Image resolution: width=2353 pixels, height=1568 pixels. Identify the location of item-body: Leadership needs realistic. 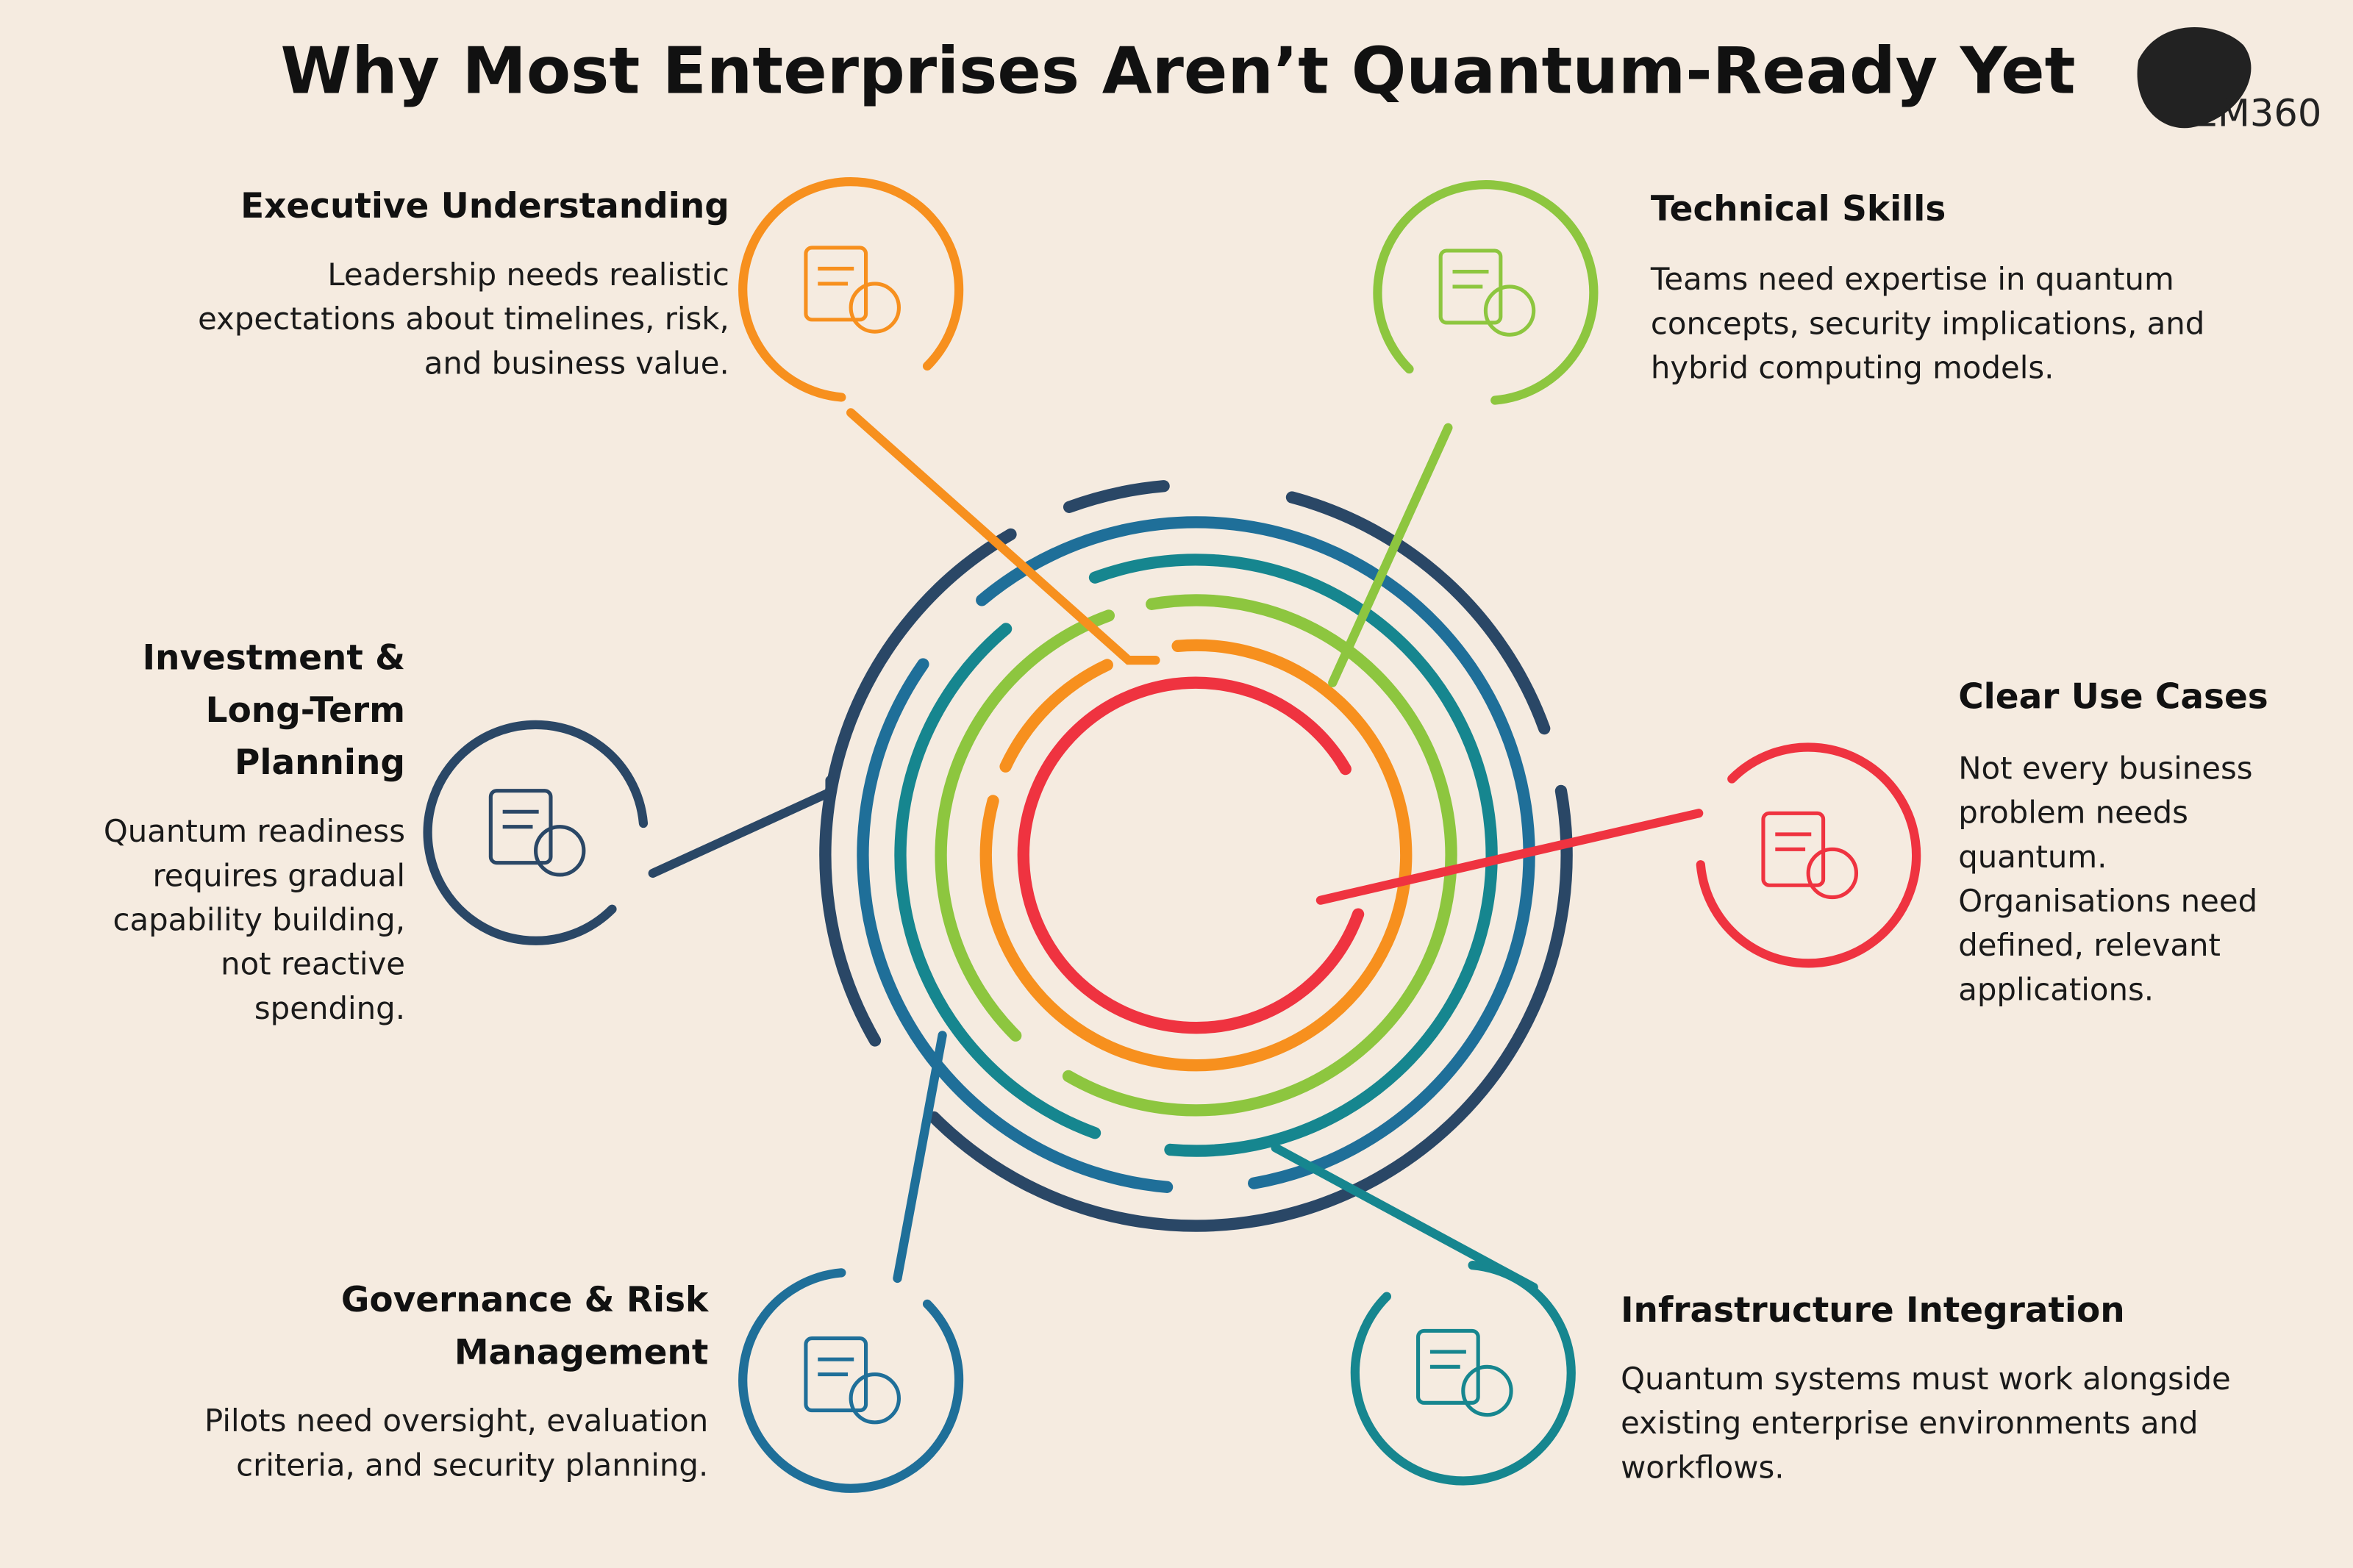
(528, 275).